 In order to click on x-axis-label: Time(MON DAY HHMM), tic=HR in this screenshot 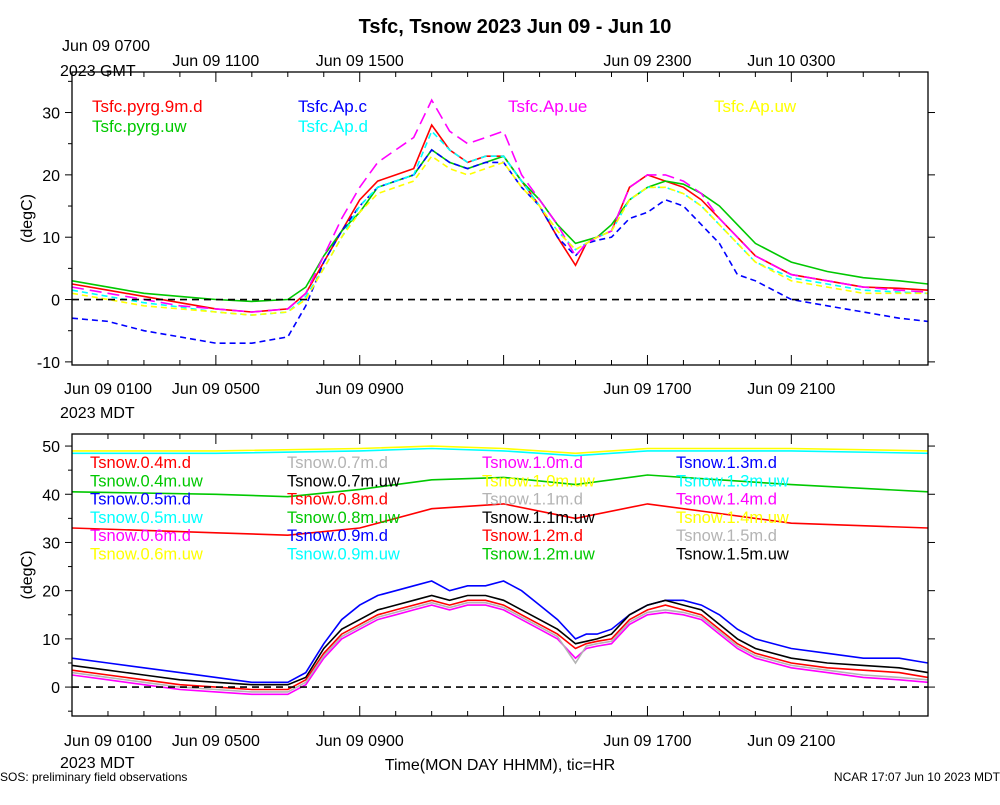, I will do `click(500, 765)`.